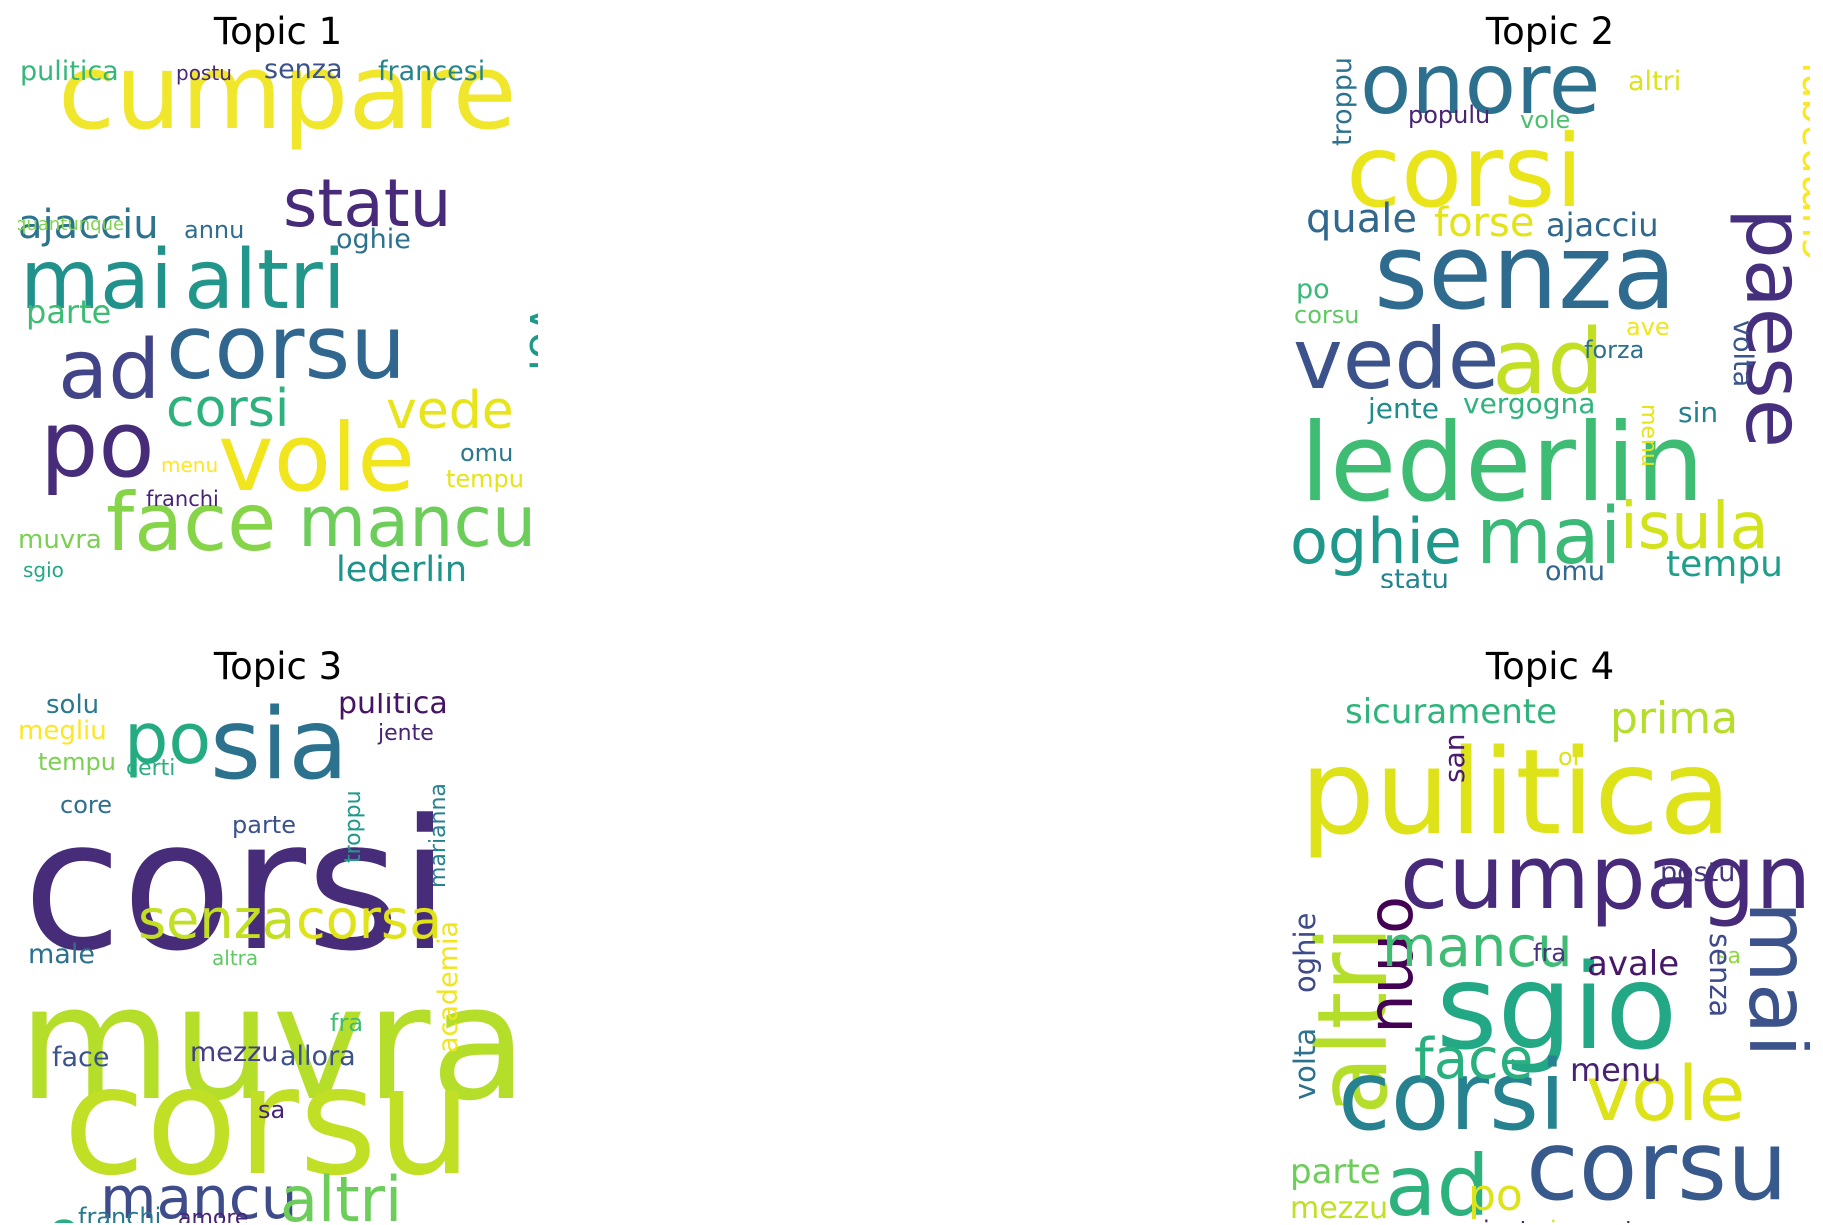  I want to click on word-voi: voi, so click(528, 338).